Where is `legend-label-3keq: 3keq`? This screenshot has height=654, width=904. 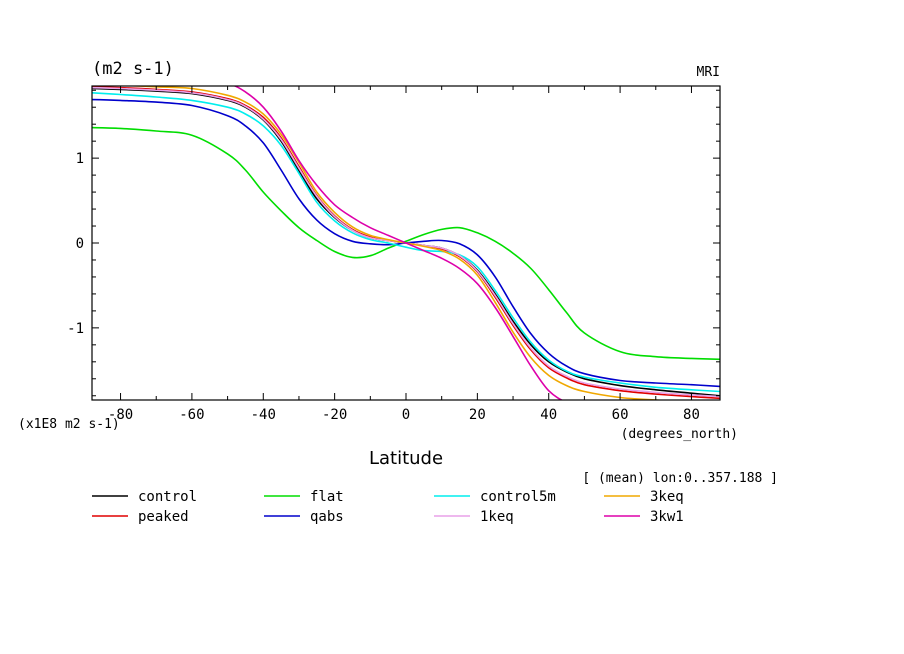 legend-label-3keq: 3keq is located at coordinates (667, 497).